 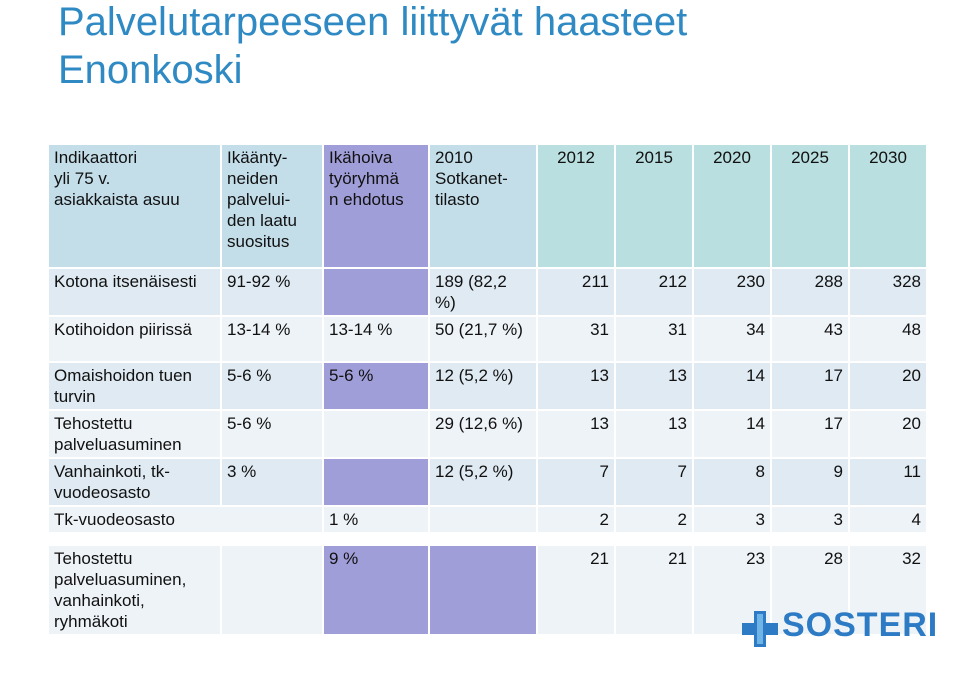 What do you see at coordinates (654, 292) in the screenshot?
I see `row-value: 212` at bounding box center [654, 292].